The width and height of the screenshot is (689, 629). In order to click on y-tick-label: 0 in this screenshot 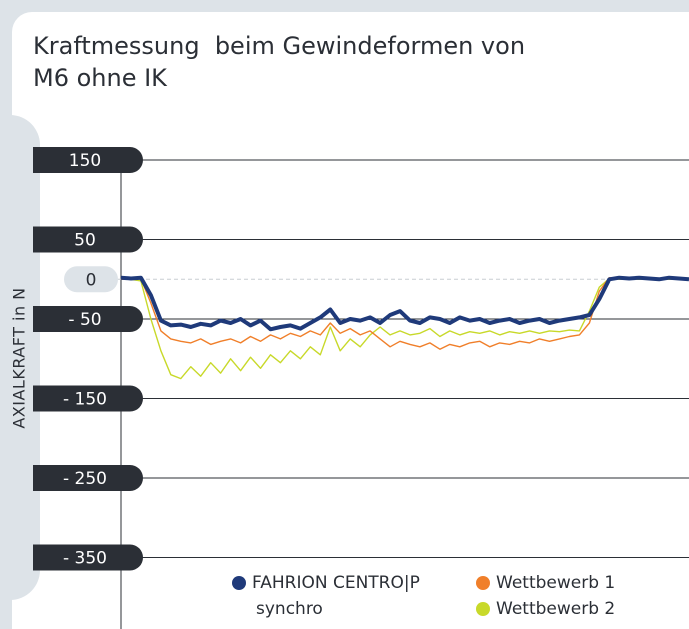, I will do `click(91, 280)`.